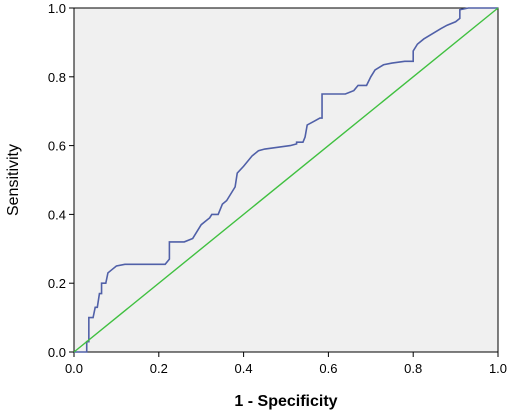 The image size is (510, 412). What do you see at coordinates (13, 180) in the screenshot?
I see `y-axis-title: Sensitivity` at bounding box center [13, 180].